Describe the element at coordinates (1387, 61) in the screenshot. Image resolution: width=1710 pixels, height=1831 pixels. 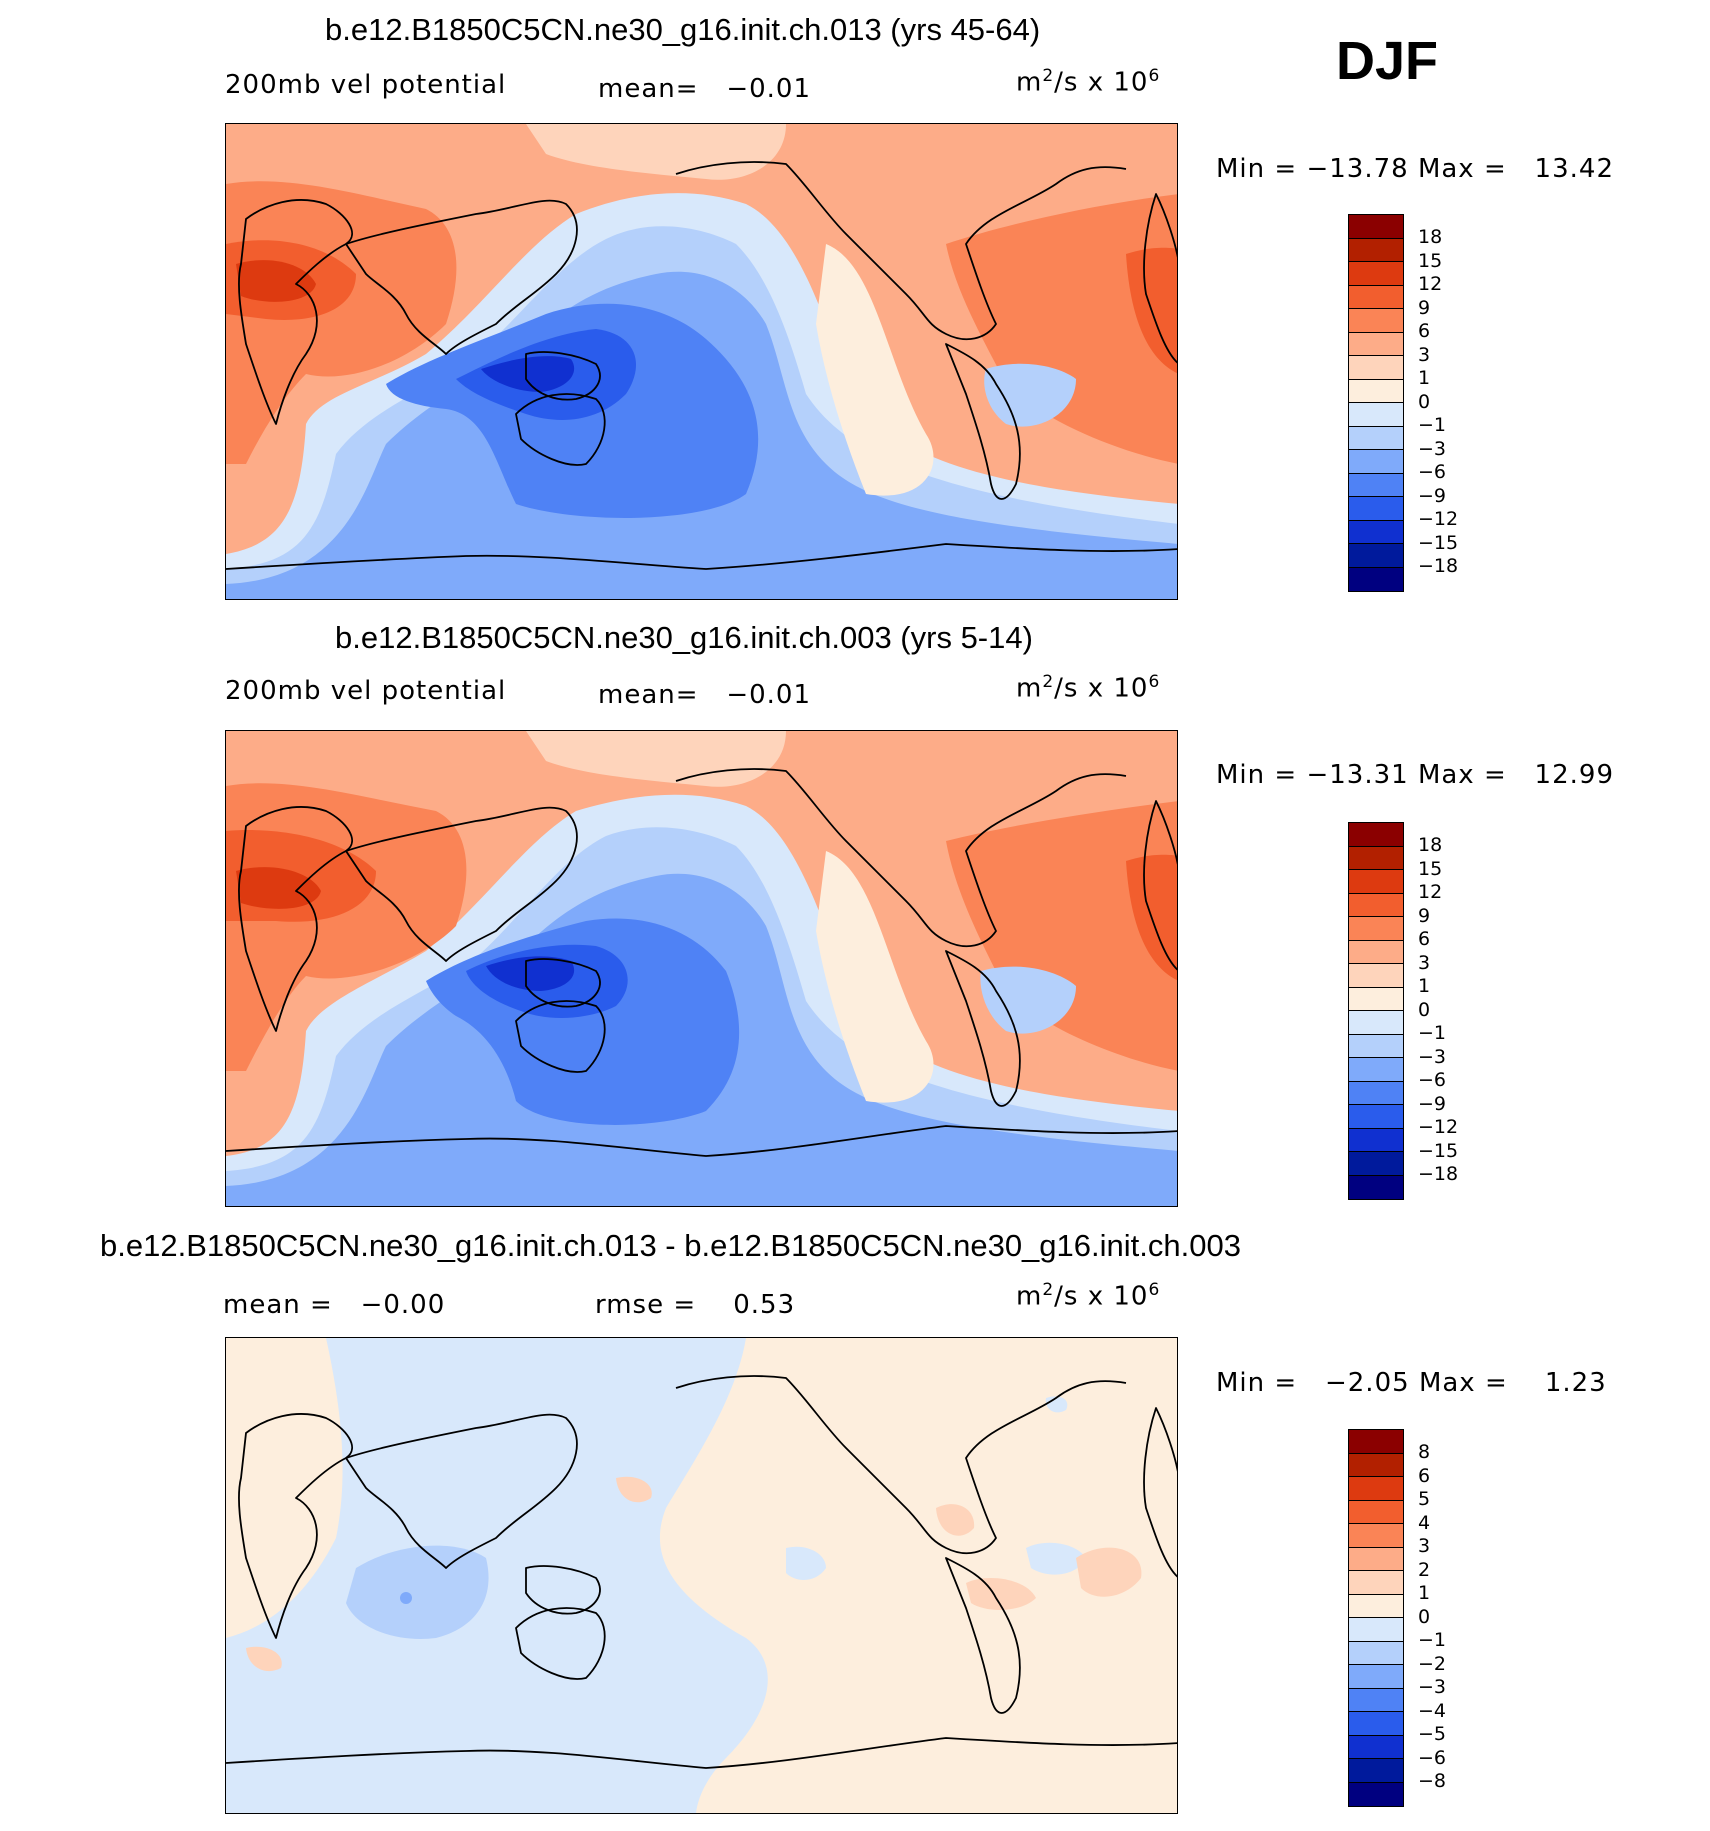
I see `season-label: DJF` at that location.